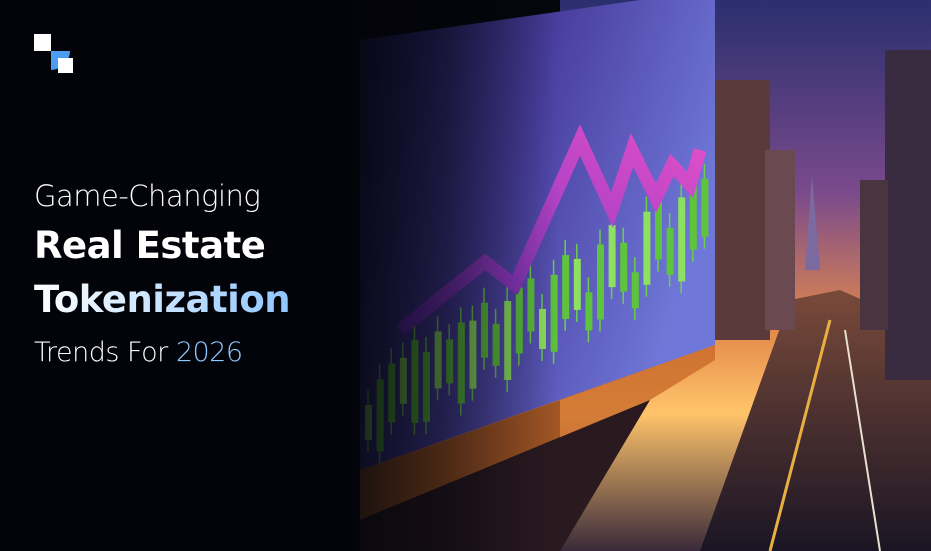  What do you see at coordinates (147, 196) in the screenshot?
I see `headline-line: Game-Changing` at bounding box center [147, 196].